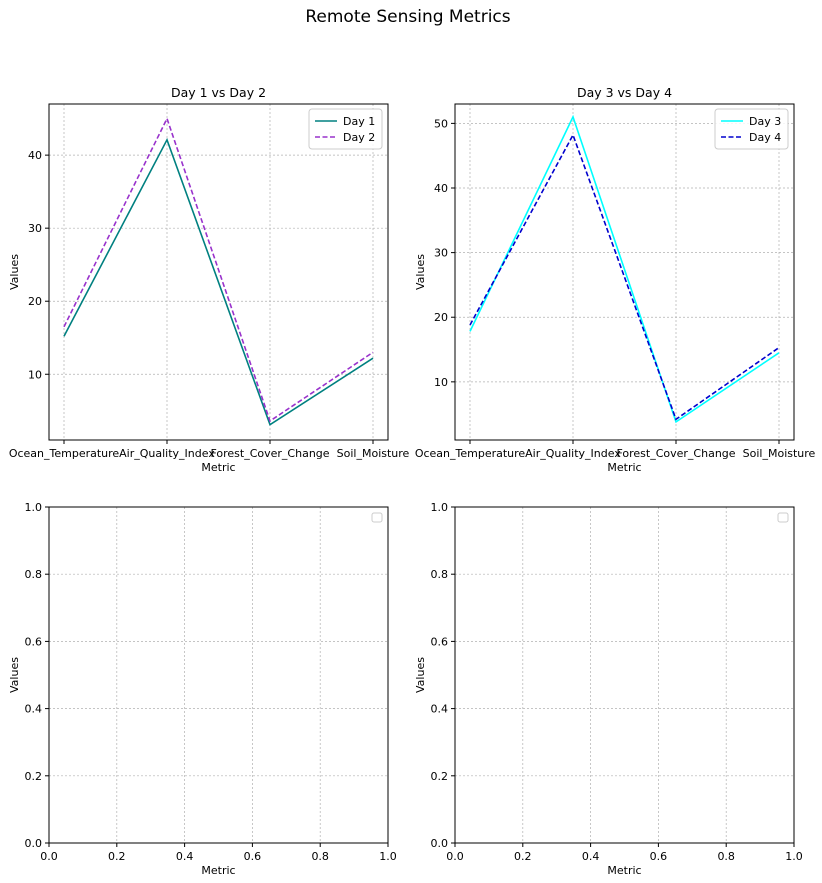 The height and width of the screenshot is (883, 822). Describe the element at coordinates (765, 121) in the screenshot. I see `legend-label: Day 3` at that location.